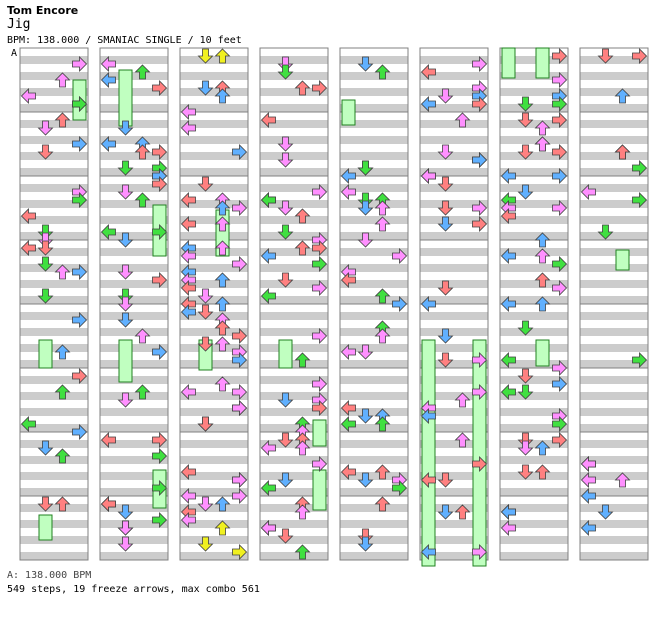 The image size is (672, 620). Describe the element at coordinates (428, 453) in the screenshot. I see `freeze-bar` at that location.